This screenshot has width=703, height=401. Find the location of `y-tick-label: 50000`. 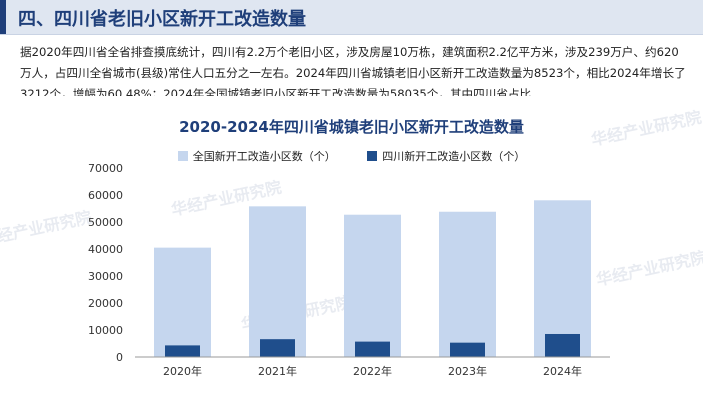

y-tick-label: 50000 is located at coordinates (105, 222).